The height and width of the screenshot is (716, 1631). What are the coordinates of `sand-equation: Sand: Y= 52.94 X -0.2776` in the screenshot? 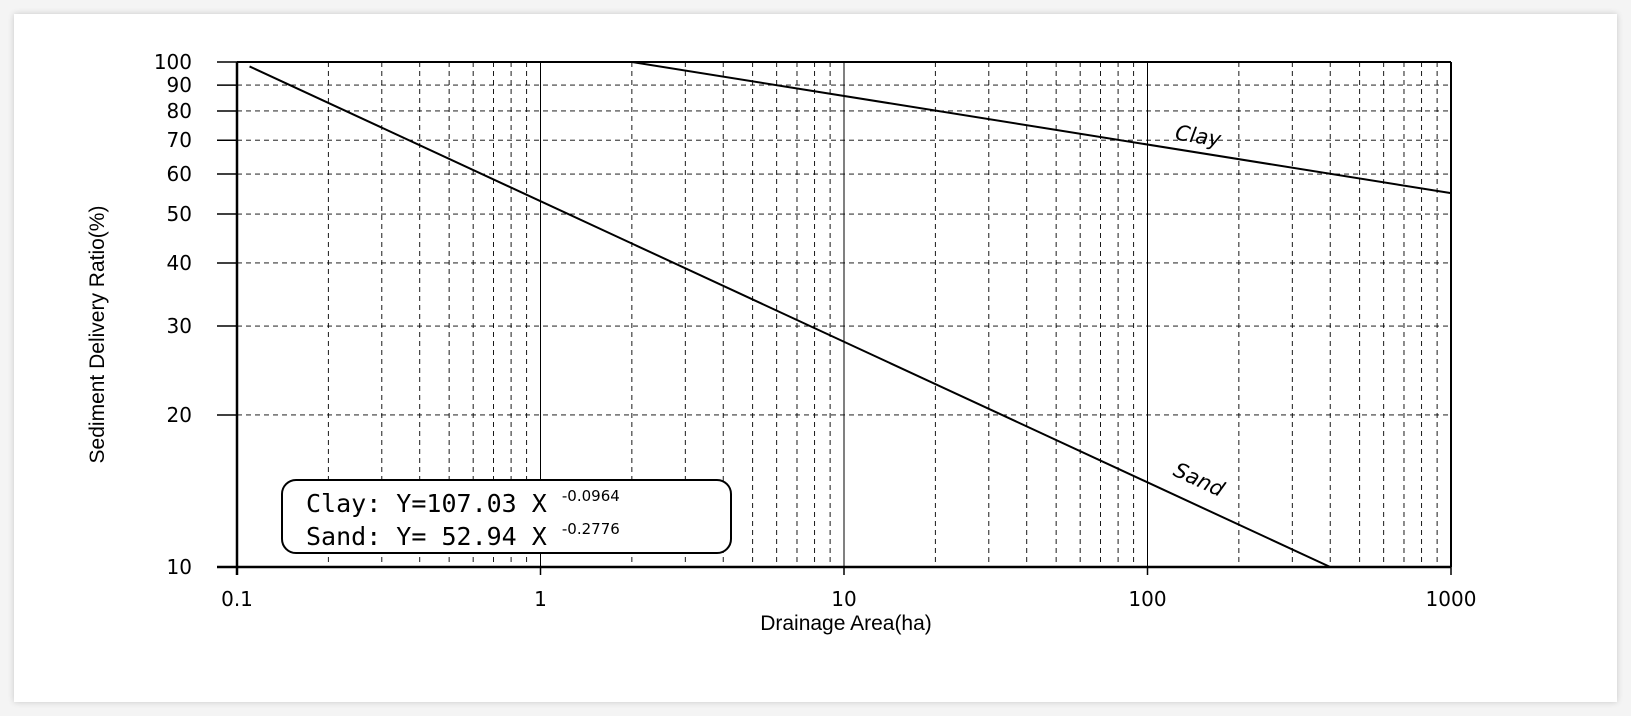 It's located at (463, 535).